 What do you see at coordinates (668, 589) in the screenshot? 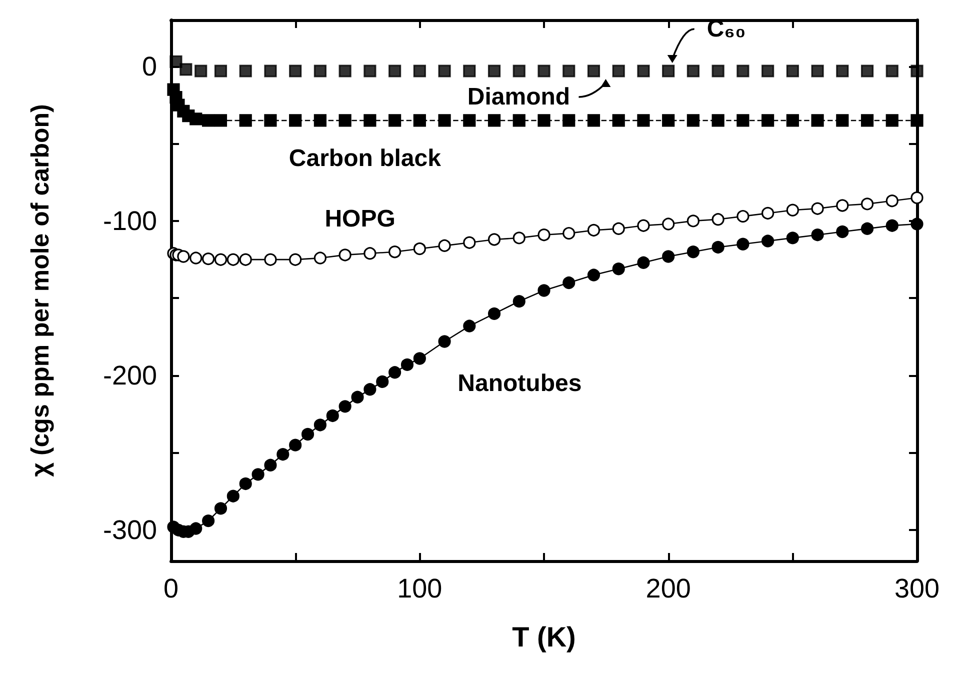
I see `x-tick-label: 200` at bounding box center [668, 589].